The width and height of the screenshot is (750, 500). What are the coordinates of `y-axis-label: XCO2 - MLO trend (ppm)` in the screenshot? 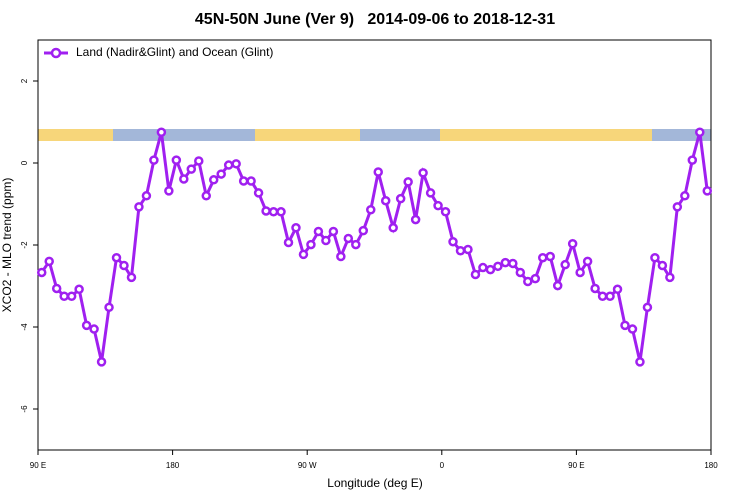 It's located at (7, 245).